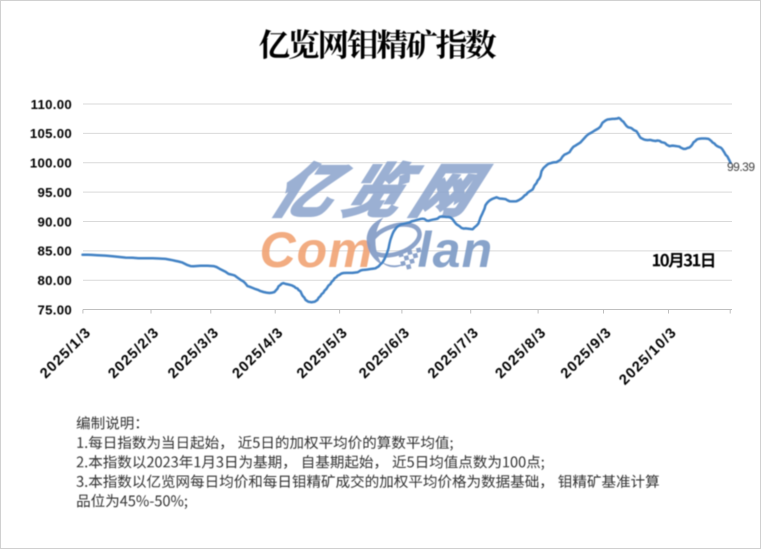 This screenshot has width=761, height=553. I want to click on svg-text: lan, so click(456, 250).